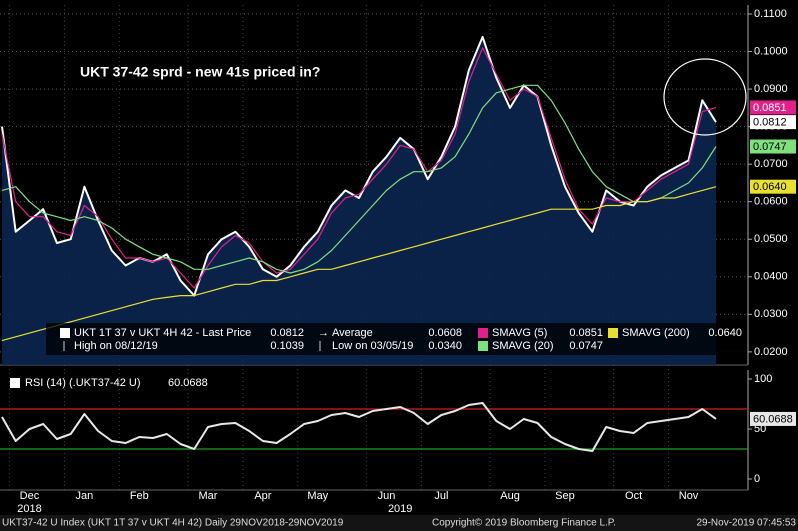  What do you see at coordinates (633, 496) in the screenshot?
I see `x-tick-label: Oct` at bounding box center [633, 496].